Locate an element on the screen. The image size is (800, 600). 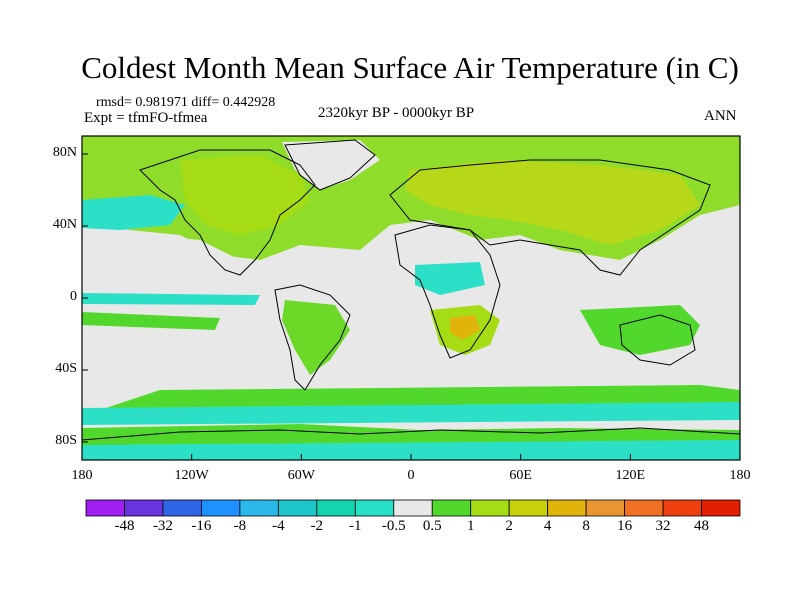
coast-eurasia is located at coordinates (550, 217).